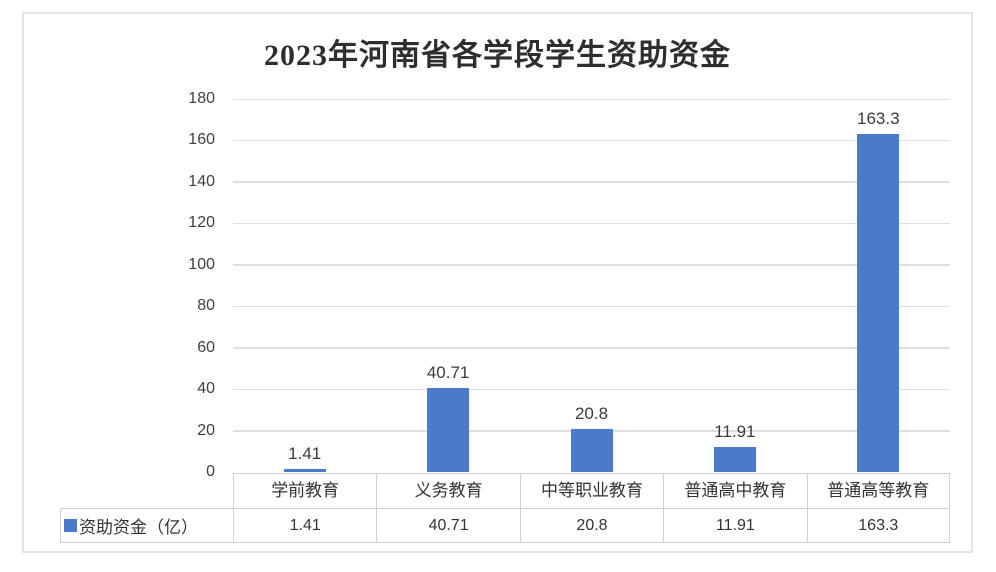 This screenshot has height=572, width=996. I want to click on category-header-cell: 普通高中教育, so click(735, 490).